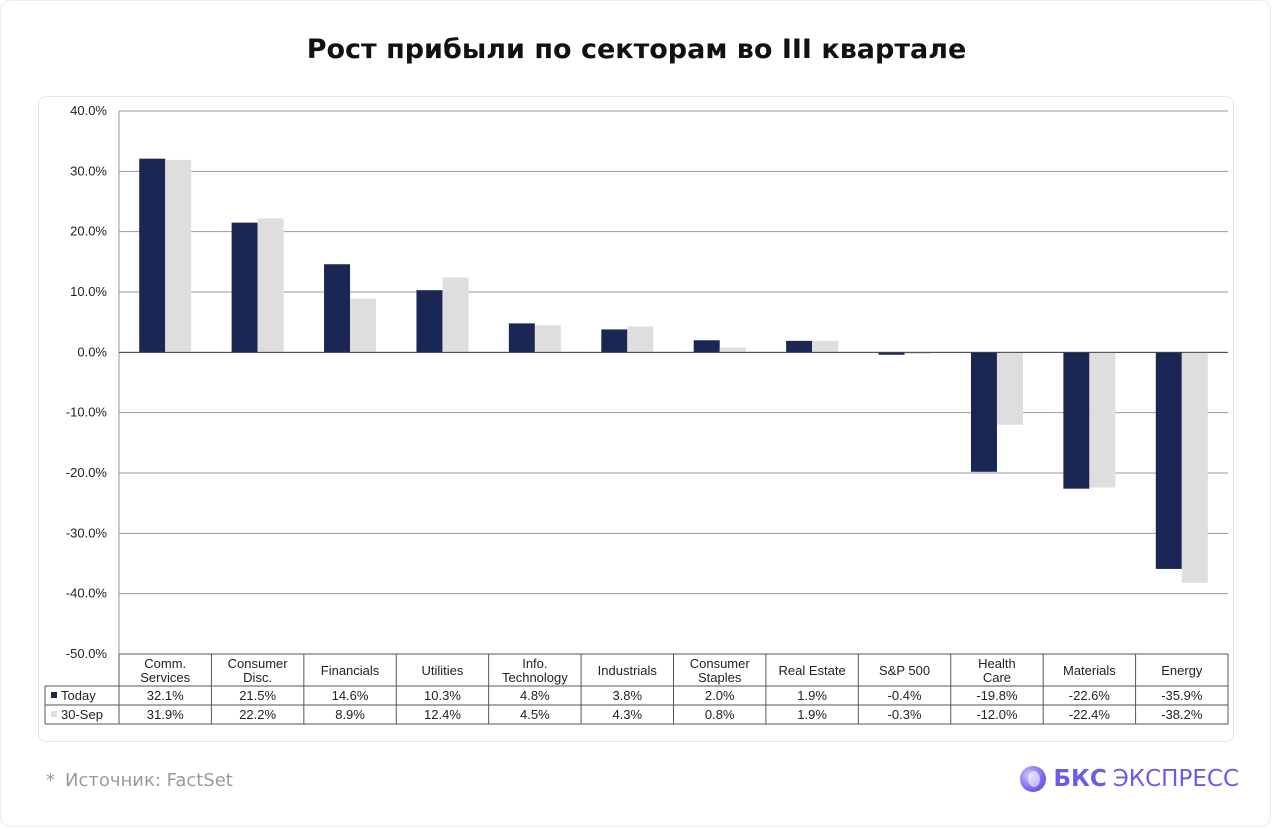 This screenshot has width=1273, height=829. What do you see at coordinates (636, 49) in the screenshot?
I see `chart-title: Рост прибыли по секторам во III квартале` at bounding box center [636, 49].